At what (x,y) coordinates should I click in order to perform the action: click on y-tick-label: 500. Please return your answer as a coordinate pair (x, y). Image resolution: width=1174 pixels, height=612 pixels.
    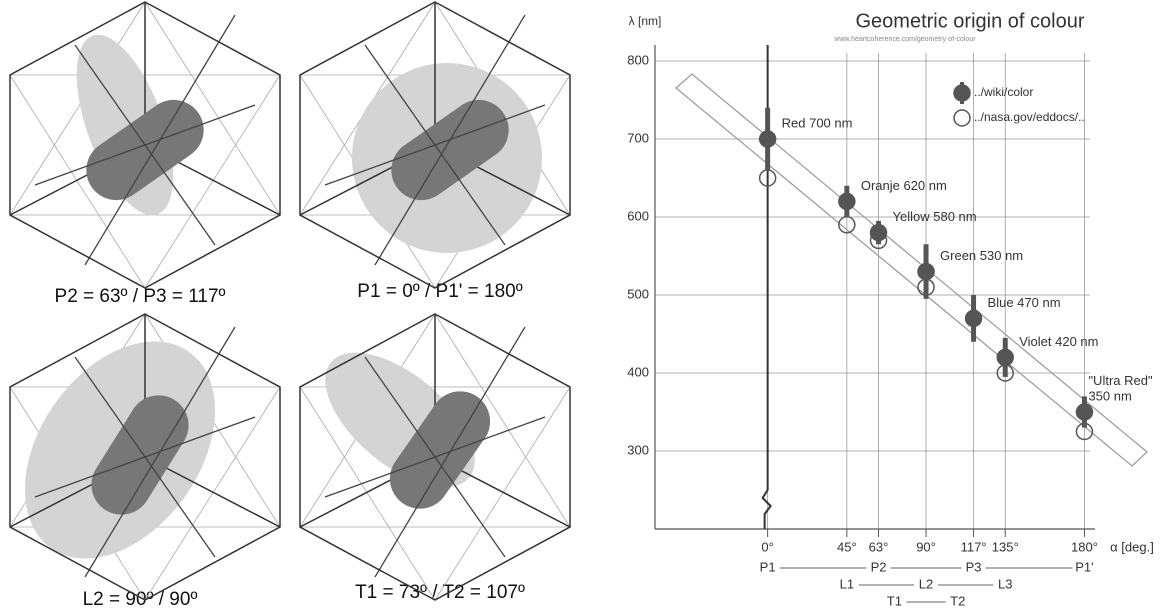
    Looking at the image, I should click on (638, 293).